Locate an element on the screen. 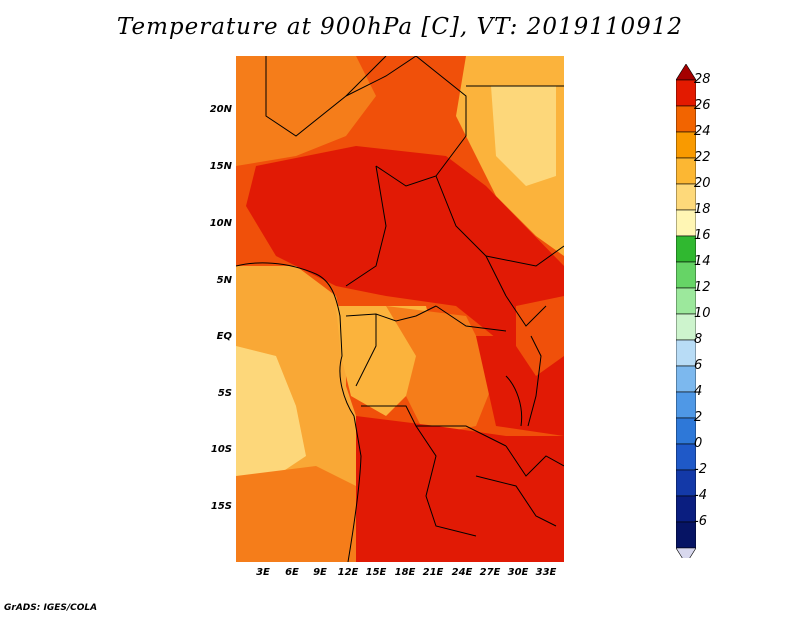  x-tick-12e: 12E is located at coordinates (348, 572).